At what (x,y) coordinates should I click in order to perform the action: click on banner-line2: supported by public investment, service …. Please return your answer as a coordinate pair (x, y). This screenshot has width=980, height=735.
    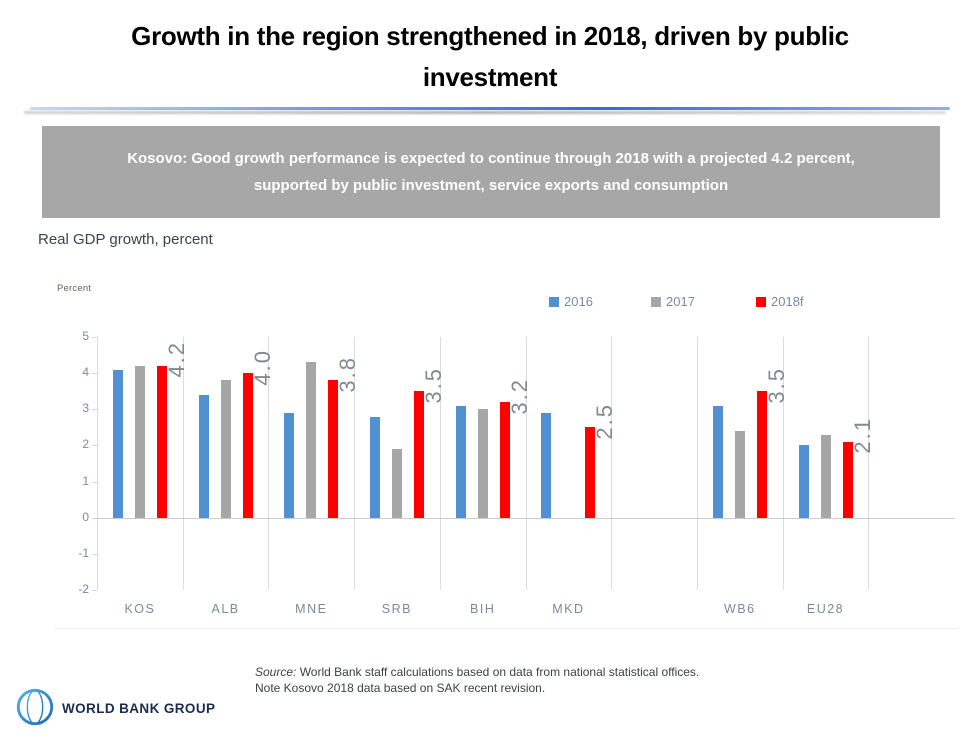
    Looking at the image, I should click on (491, 185).